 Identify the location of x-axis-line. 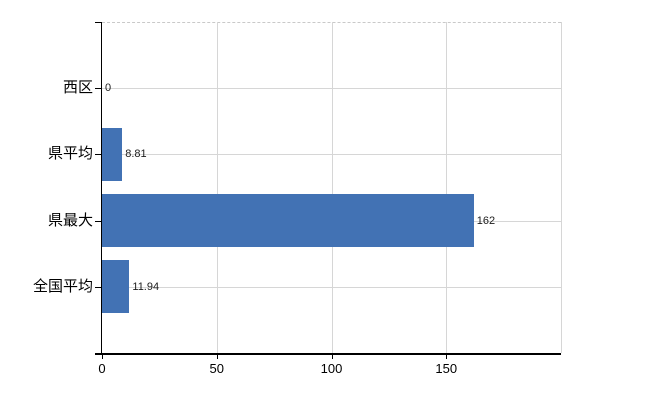
(328, 354).